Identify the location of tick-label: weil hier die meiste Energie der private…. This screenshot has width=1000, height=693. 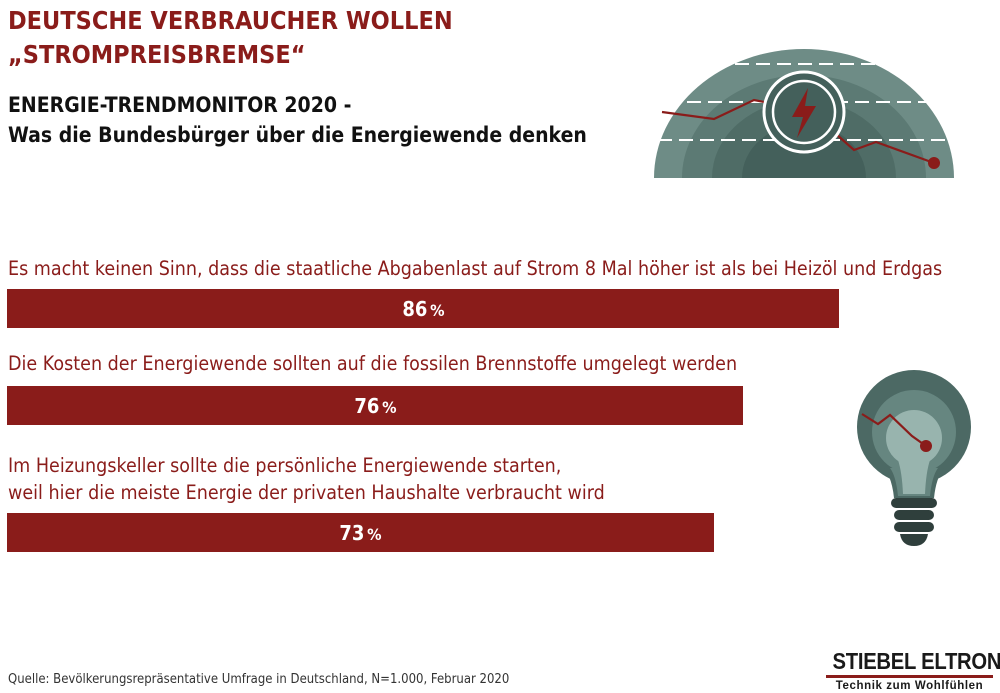
(306, 492).